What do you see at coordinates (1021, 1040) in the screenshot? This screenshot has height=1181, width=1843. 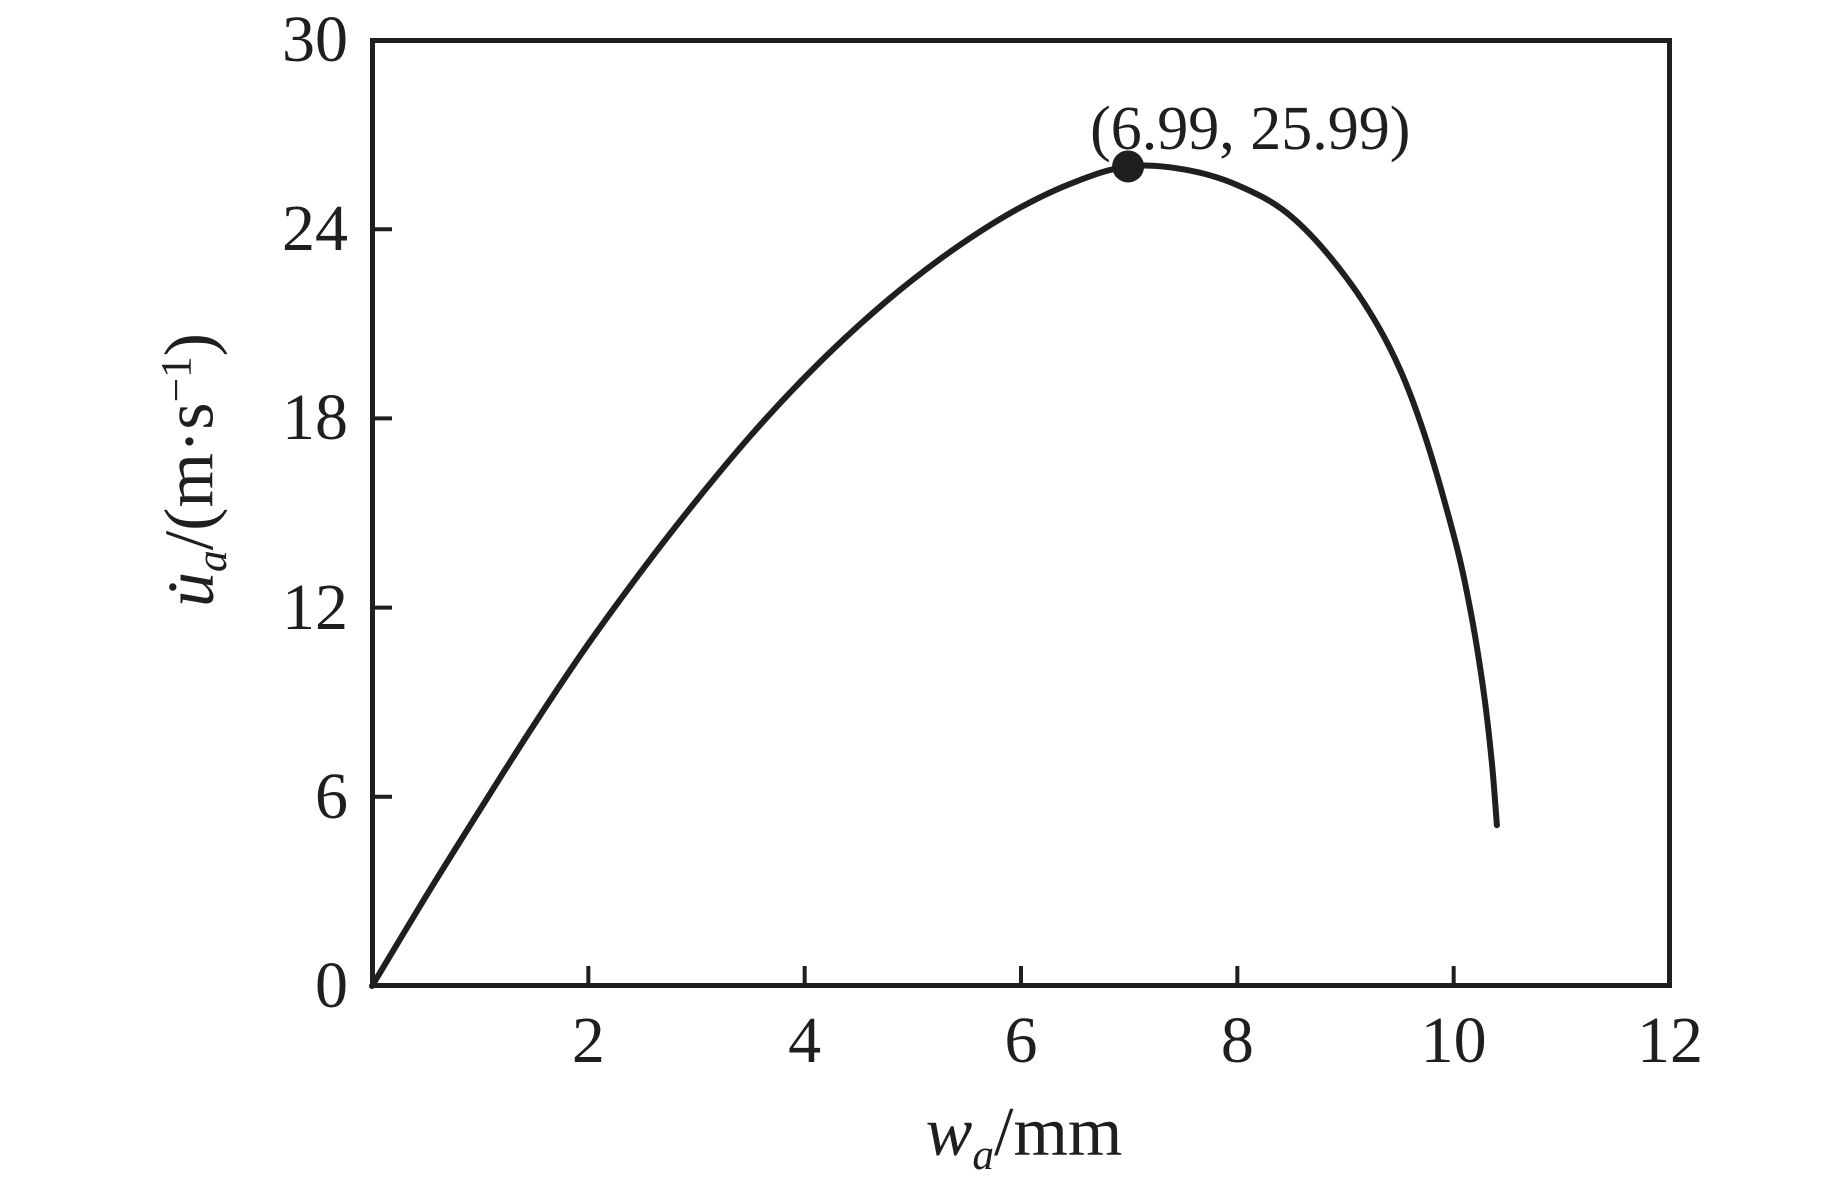 I see `x-tick-label: 6` at bounding box center [1021, 1040].